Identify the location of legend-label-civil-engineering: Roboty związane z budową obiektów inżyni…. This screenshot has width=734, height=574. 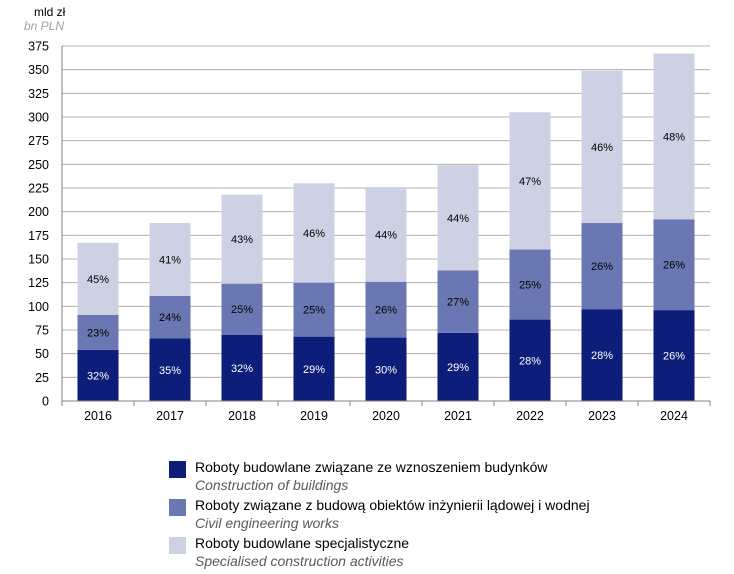
(392, 505).